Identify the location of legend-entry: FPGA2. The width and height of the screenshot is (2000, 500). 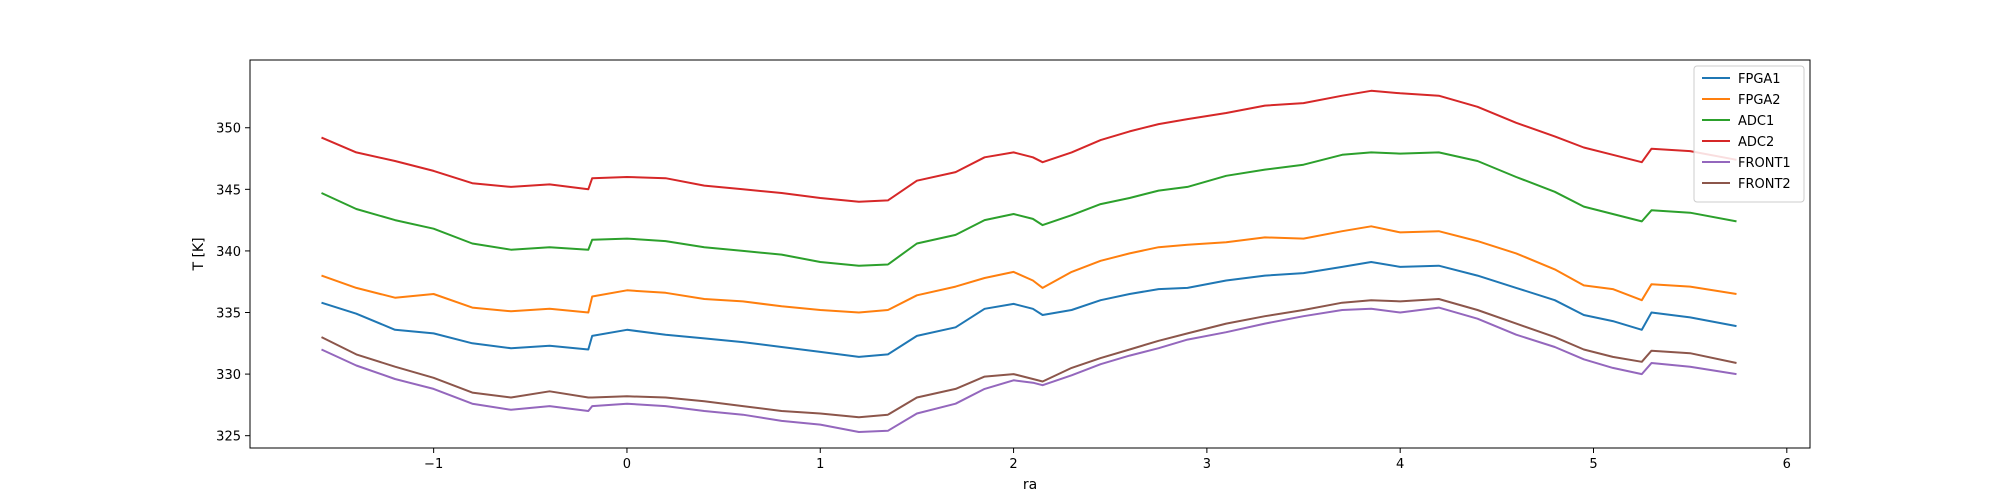
(1759, 100).